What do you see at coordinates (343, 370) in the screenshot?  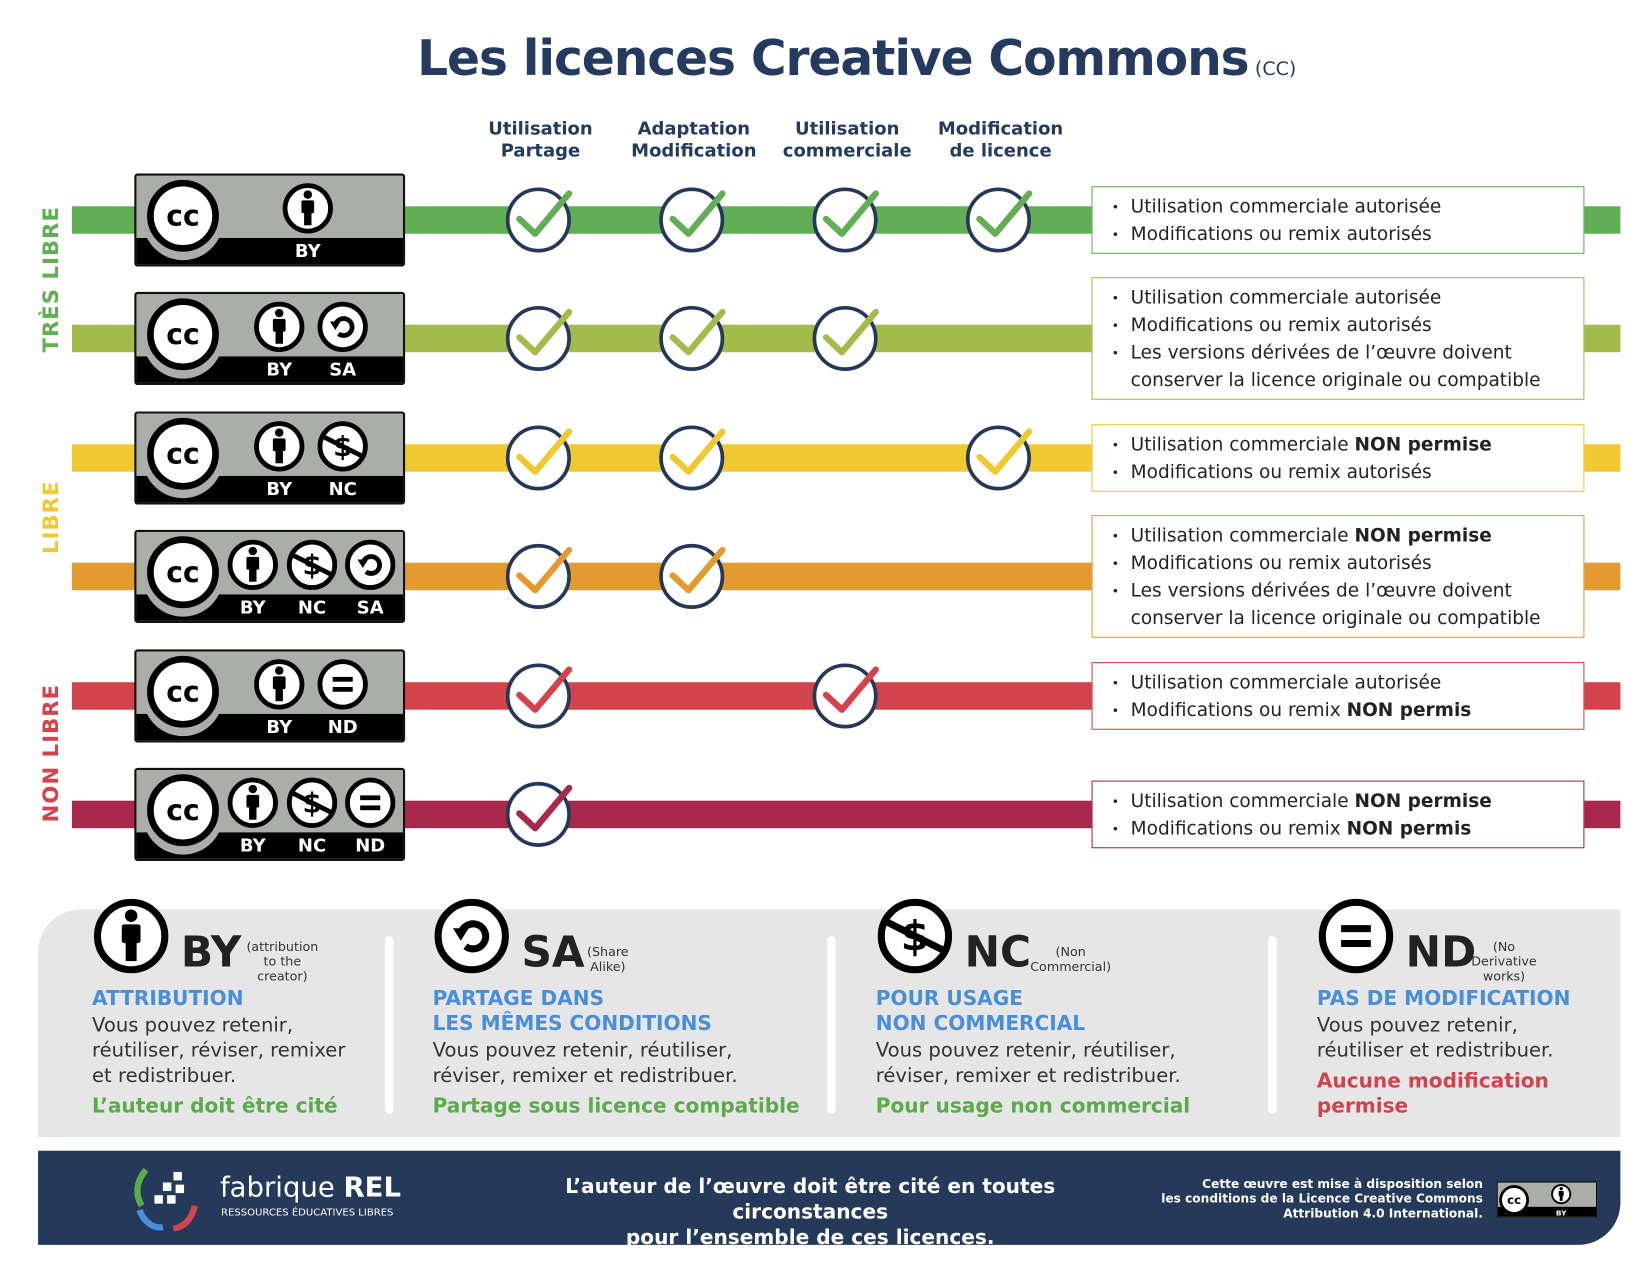 I see `module-label: SA` at bounding box center [343, 370].